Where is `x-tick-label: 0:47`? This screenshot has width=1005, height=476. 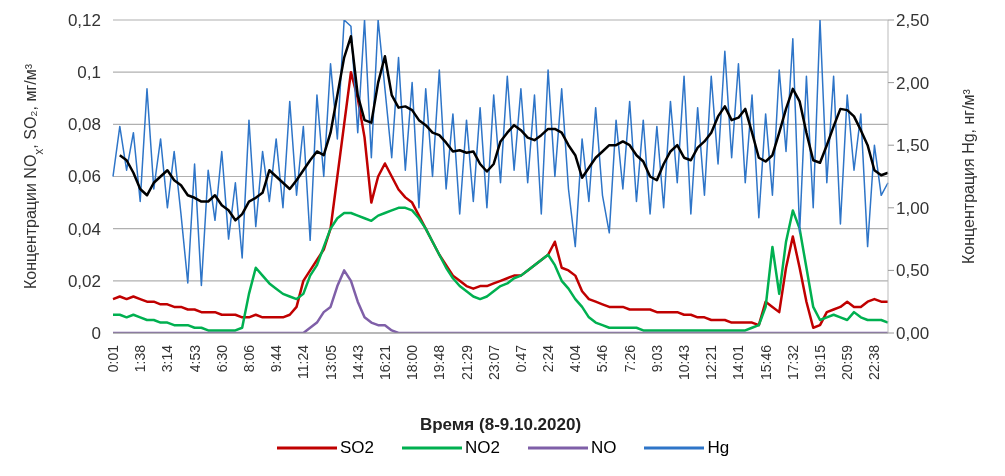
x-tick-label: 0:47 is located at coordinates (520, 358).